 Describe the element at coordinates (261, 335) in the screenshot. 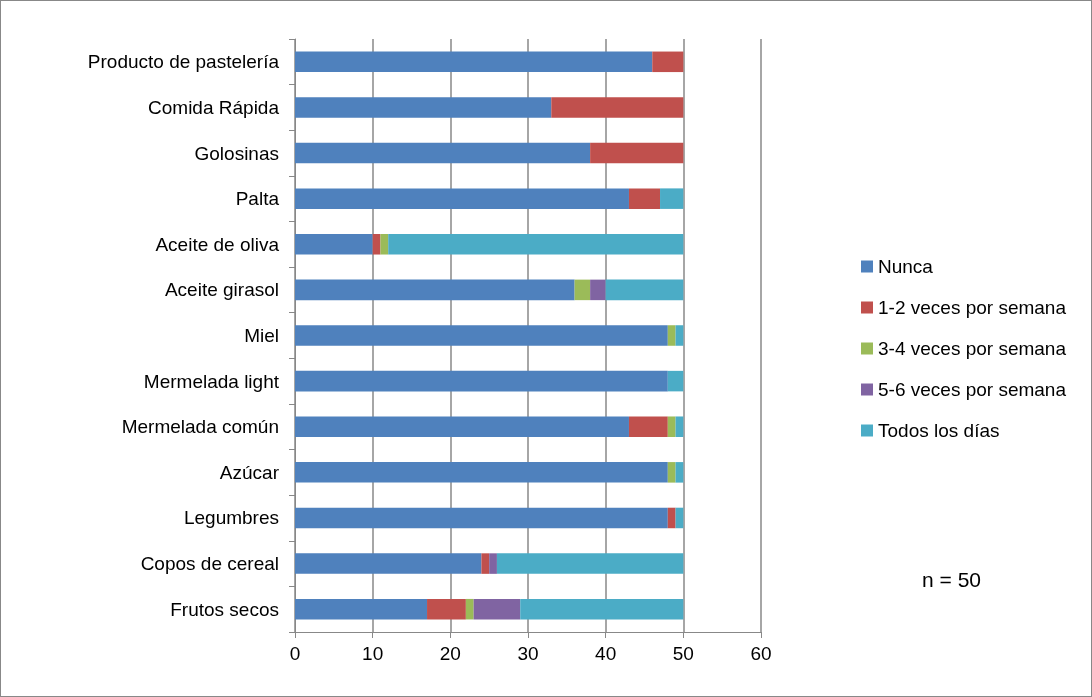

I see `y-tick-label: Miel` at that location.